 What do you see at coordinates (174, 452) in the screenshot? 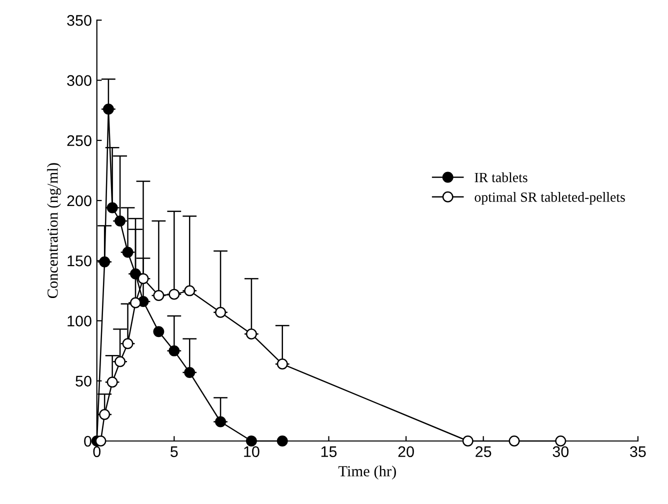
I see `x-tick-label: 5` at bounding box center [174, 452].